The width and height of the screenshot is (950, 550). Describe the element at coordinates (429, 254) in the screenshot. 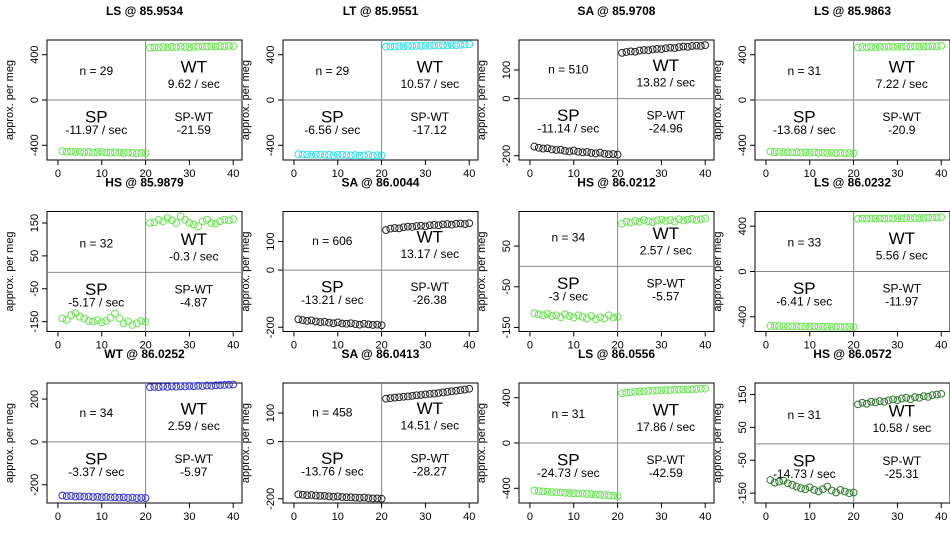

I see `wt-rate: 13.17 / sec` at that location.